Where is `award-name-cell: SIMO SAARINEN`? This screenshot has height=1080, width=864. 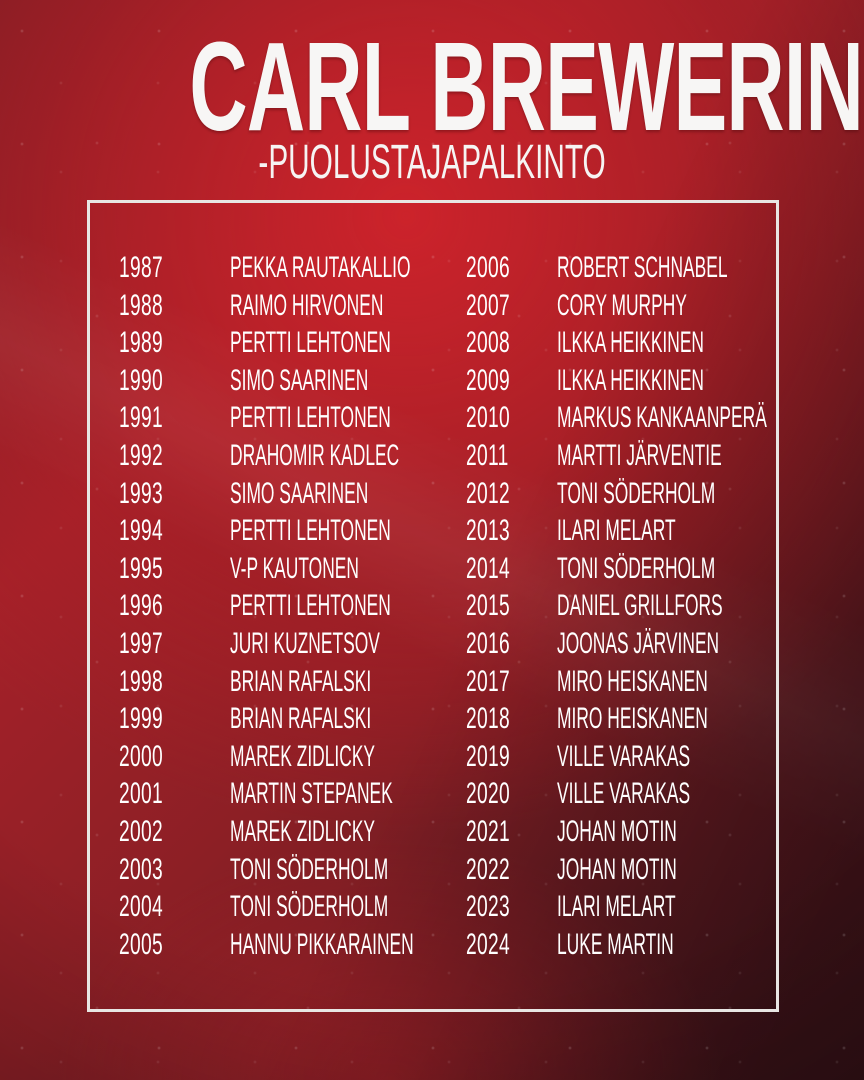
award-name-cell: SIMO SAARINEN is located at coordinates (349, 381).